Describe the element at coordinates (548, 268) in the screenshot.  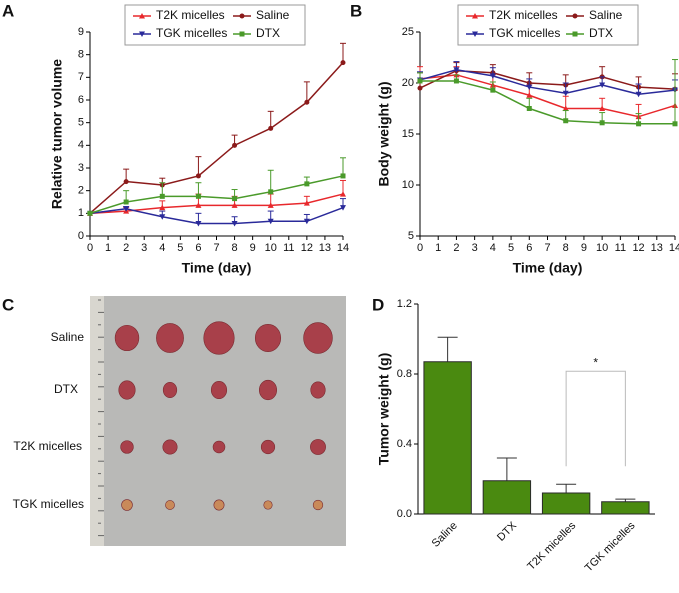
I see `x-axis-label: Time (day)` at that location.